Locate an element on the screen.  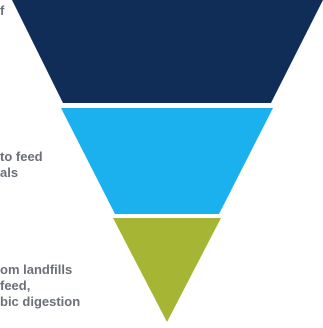
tier-top-label-line: f is located at coordinates (2, 10).